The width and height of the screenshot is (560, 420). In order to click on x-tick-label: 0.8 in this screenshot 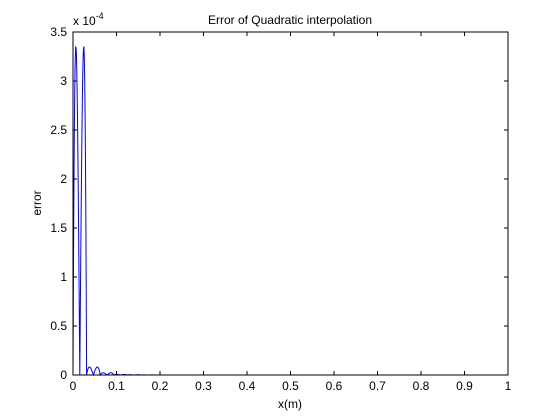, I will do `click(421, 386)`.